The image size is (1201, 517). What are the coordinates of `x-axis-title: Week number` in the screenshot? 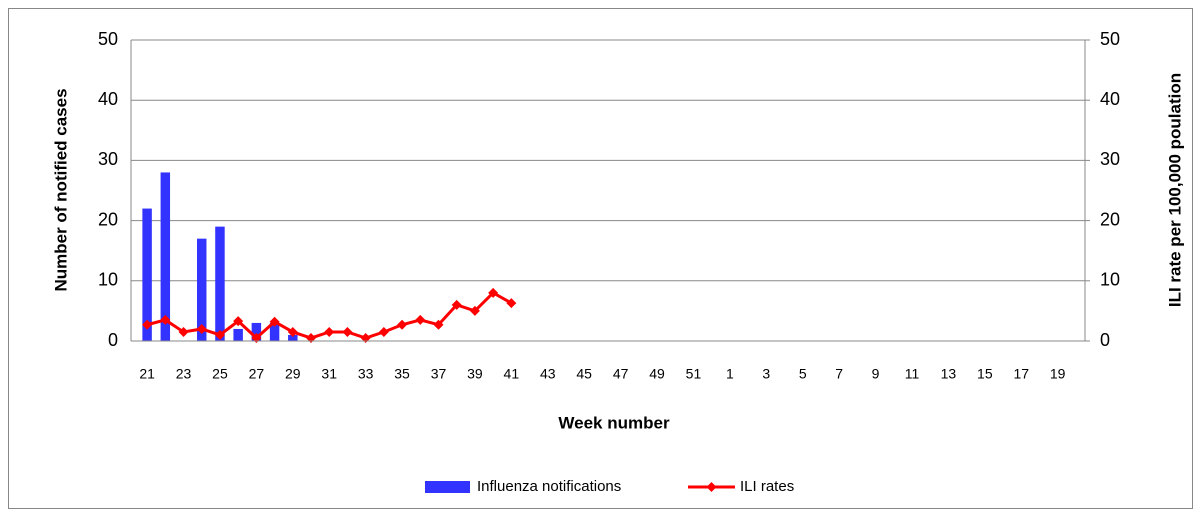 It's located at (614, 422).